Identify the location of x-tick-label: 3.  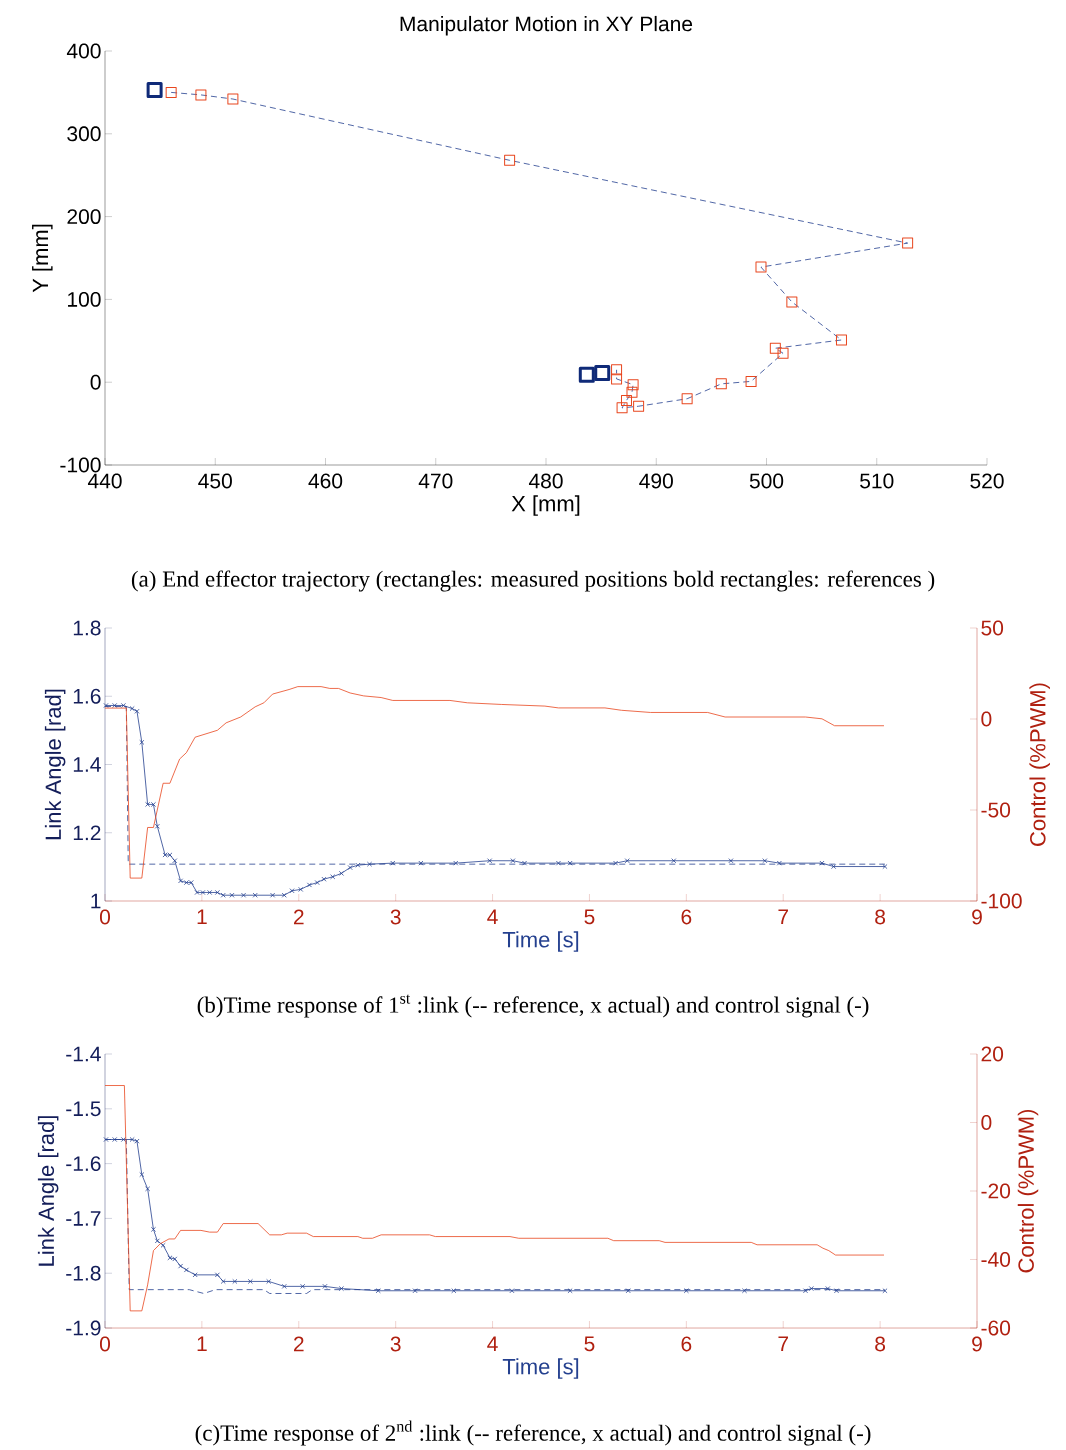
(395, 1344).